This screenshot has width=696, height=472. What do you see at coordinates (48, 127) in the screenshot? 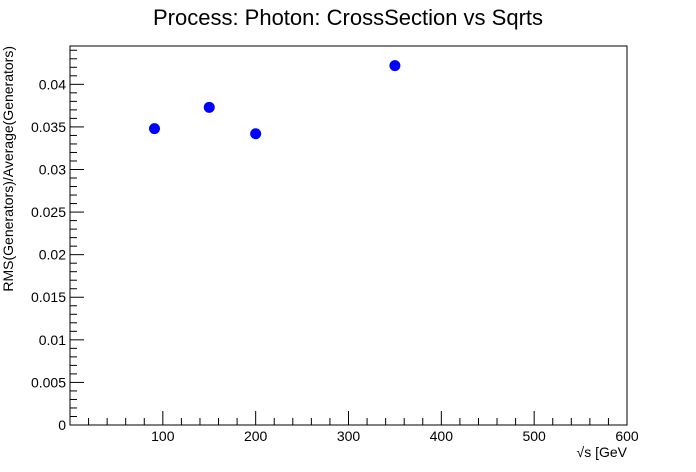
I see `y-tick-label: 0.035` at bounding box center [48, 127].